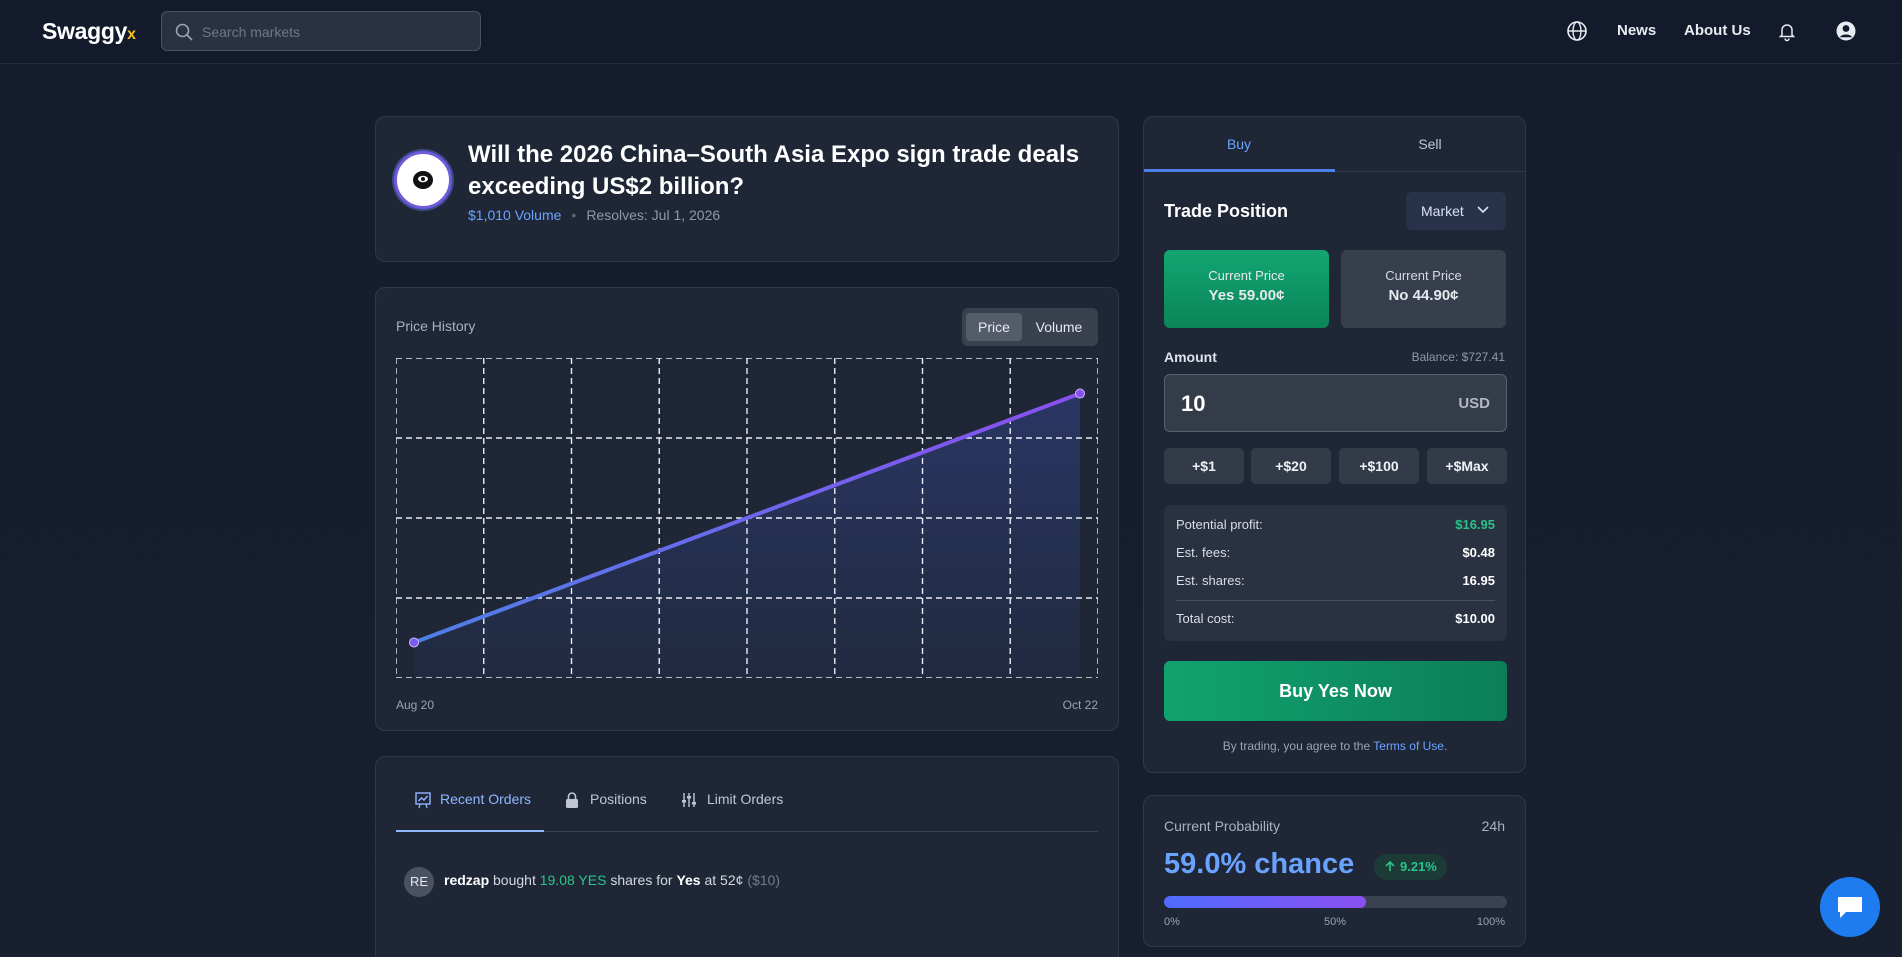 The width and height of the screenshot is (1902, 957). Describe the element at coordinates (467, 880) in the screenshot. I see `order-user: redzap` at that location.